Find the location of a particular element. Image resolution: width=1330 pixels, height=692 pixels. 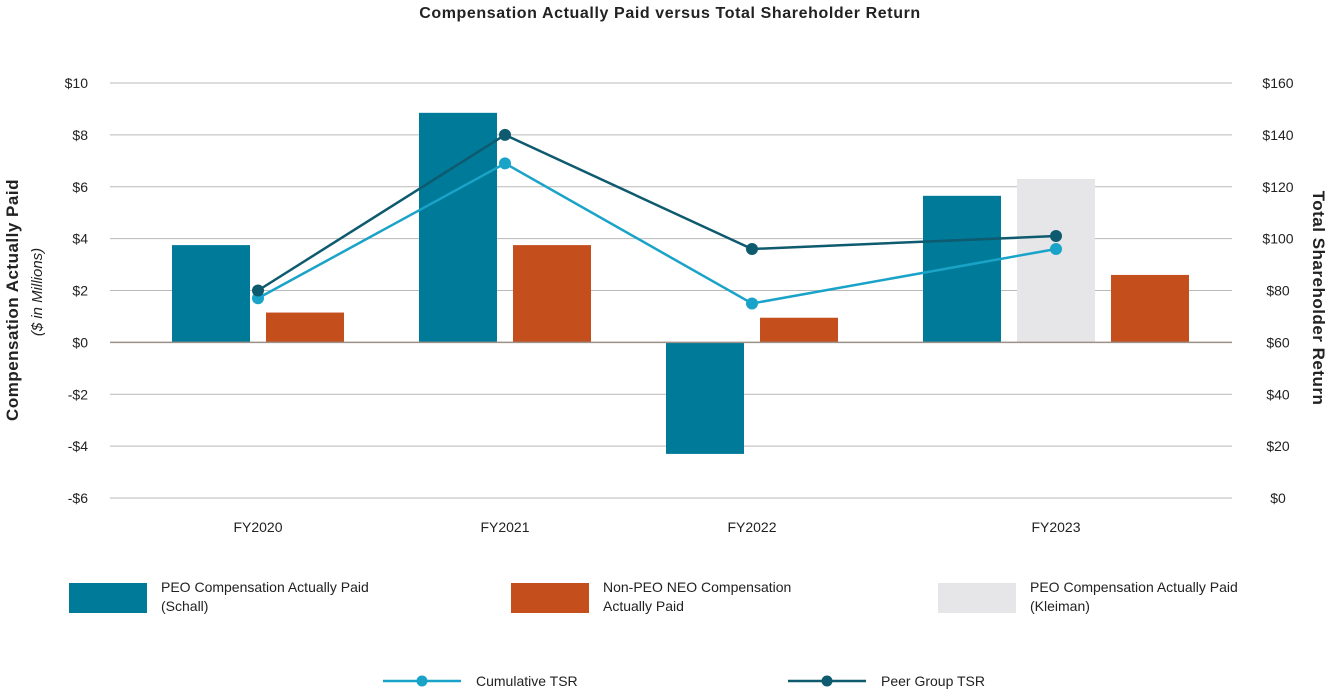

left-tick-label: $2 is located at coordinates (80, 291).